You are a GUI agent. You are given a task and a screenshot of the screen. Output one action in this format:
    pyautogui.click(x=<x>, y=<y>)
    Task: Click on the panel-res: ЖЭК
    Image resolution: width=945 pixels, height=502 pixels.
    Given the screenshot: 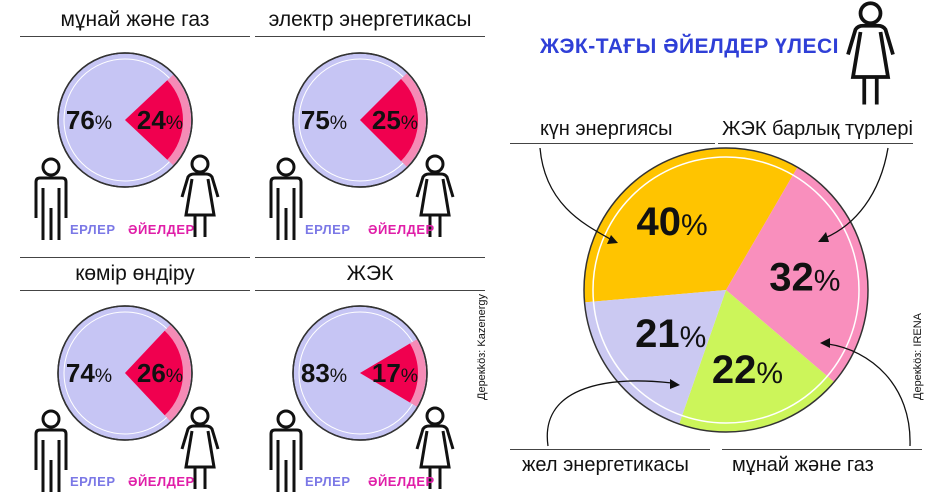 What is the action you would take?
    pyautogui.click(x=370, y=379)
    